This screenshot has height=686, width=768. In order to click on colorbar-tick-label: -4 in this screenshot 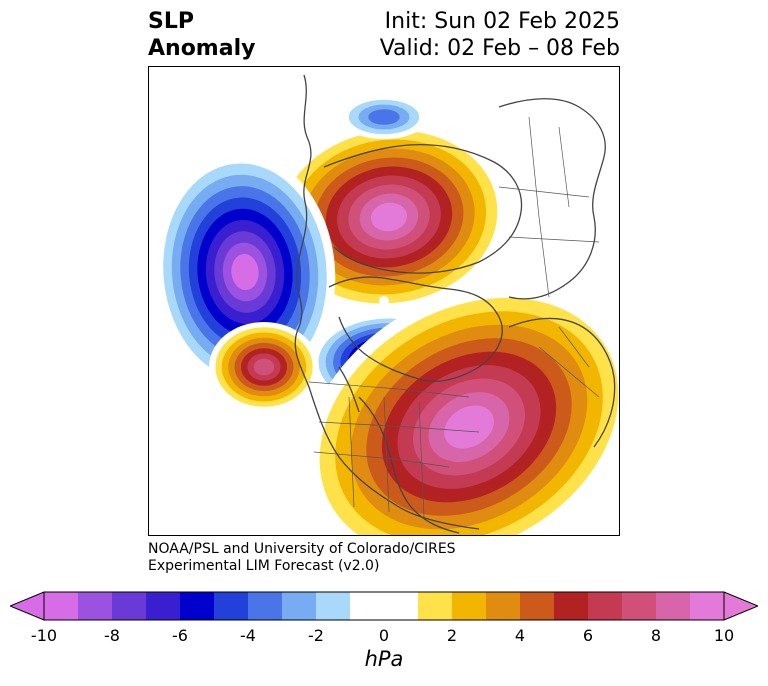, I will do `click(248, 635)`.